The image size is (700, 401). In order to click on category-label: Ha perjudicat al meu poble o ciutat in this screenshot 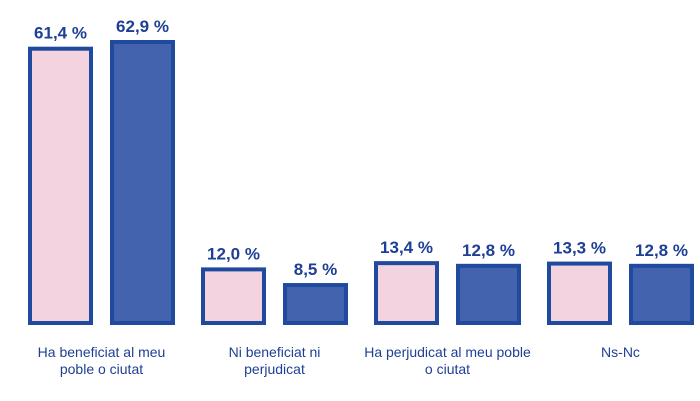, I will do `click(447, 360)`.